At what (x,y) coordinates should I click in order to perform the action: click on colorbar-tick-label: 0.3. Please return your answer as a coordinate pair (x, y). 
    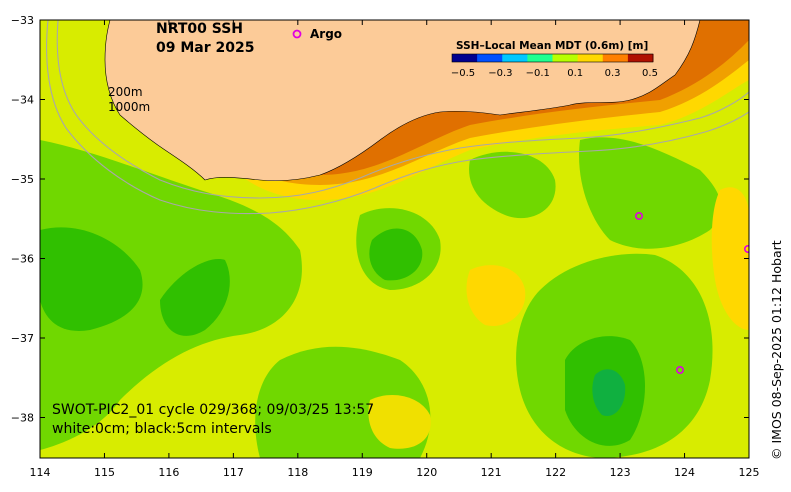
    Looking at the image, I should click on (613, 73).